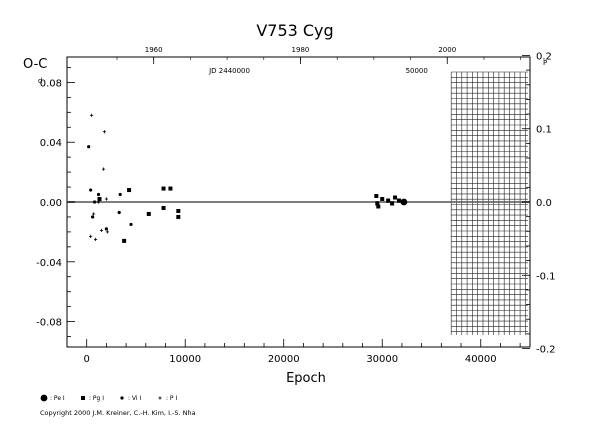 The height and width of the screenshot is (425, 590). Describe the element at coordinates (185, 359) in the screenshot. I see `x-tick-label: 10000` at that location.